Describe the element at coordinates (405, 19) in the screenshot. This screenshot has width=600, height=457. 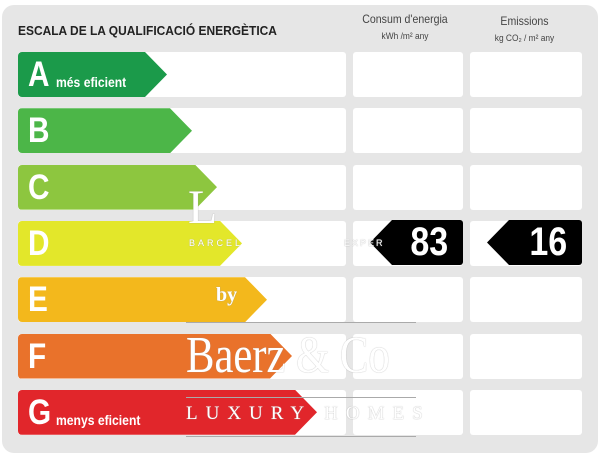
I see `consumption-header-label: Consum d'energia` at that location.